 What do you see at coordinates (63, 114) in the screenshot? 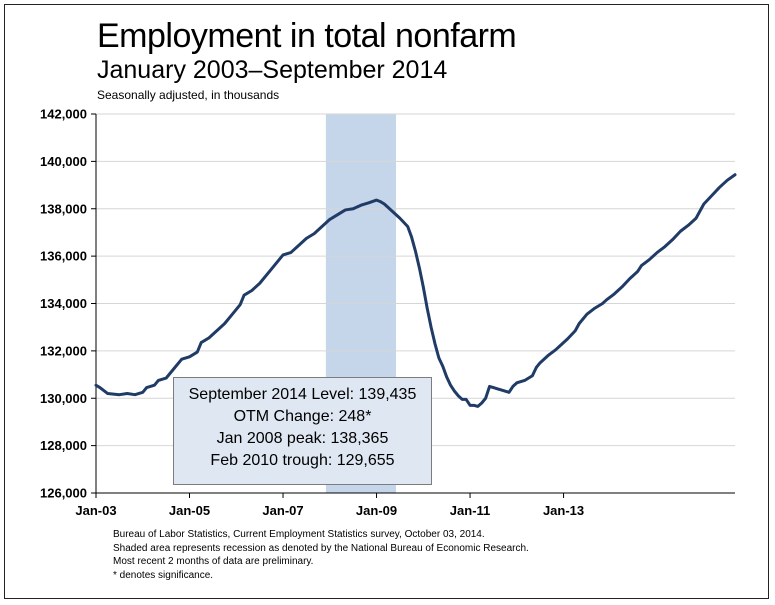
I see `y-tick-label: 142,000` at bounding box center [63, 114].